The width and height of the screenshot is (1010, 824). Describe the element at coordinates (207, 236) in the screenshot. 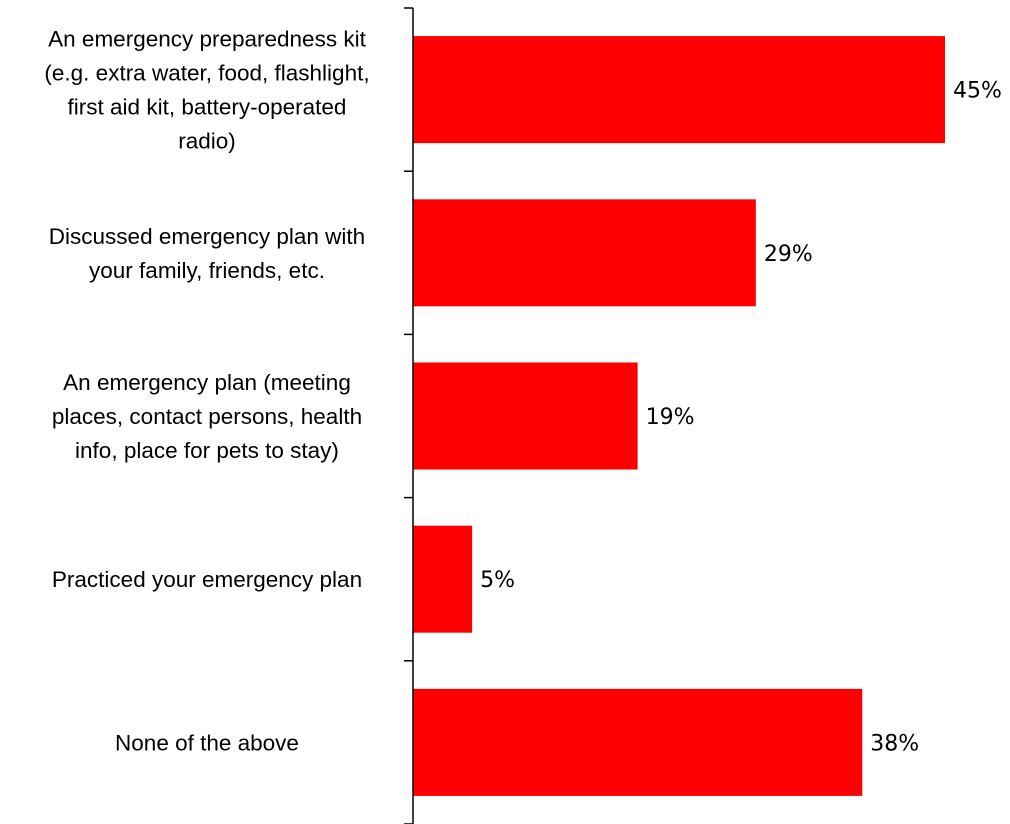

I see `category-label-line: Discussed emergency plan with` at that location.